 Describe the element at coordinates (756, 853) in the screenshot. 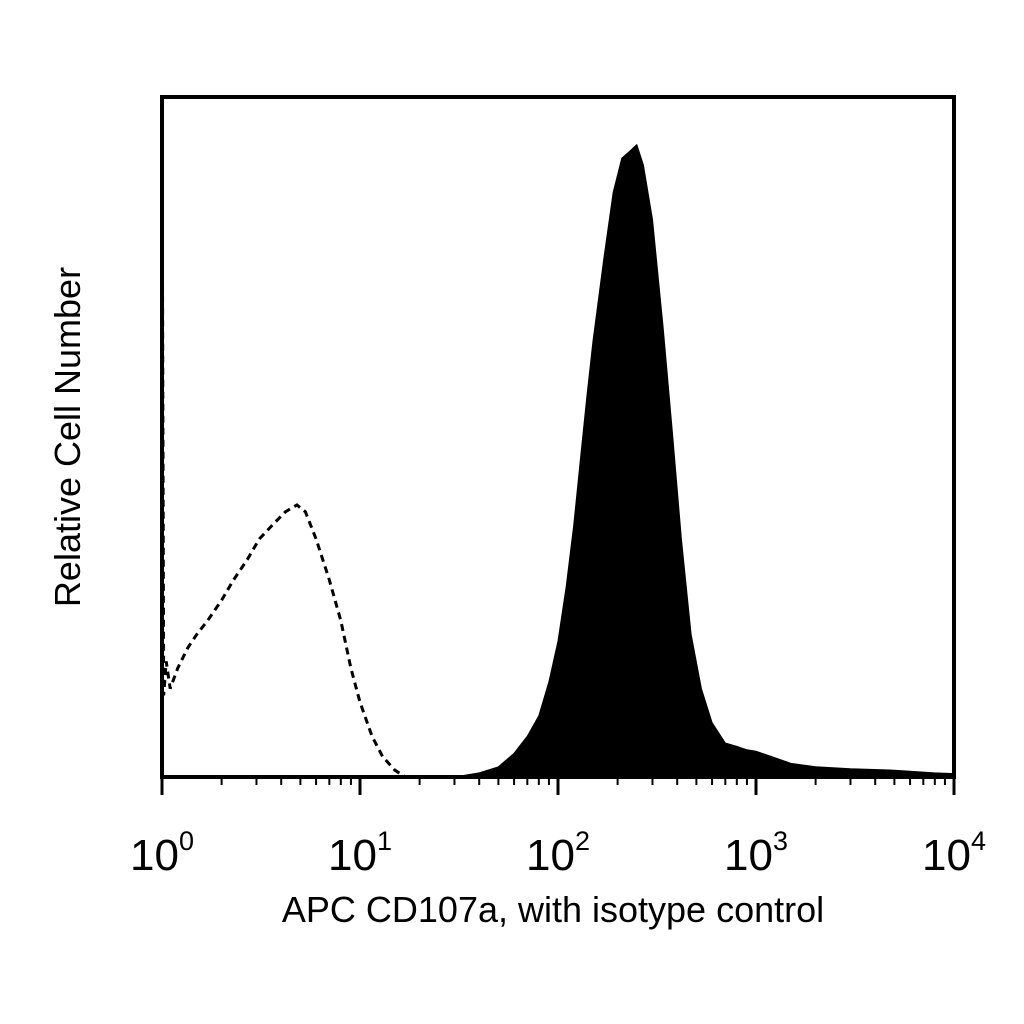

I see `x-tick-label: 10³` at that location.